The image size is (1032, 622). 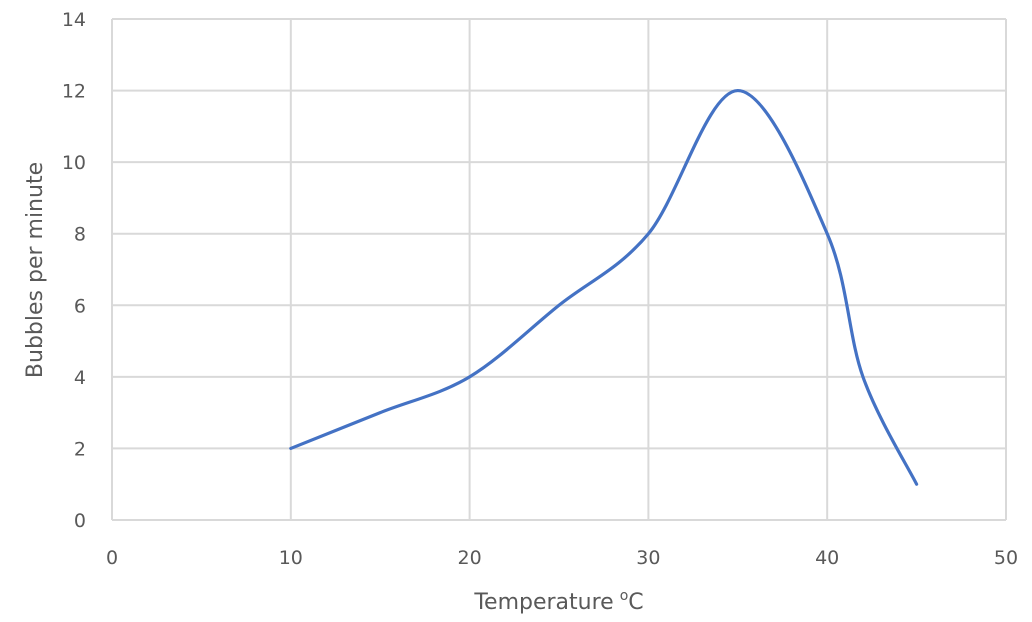 I want to click on y-tick-label: 6, so click(x=80, y=306).